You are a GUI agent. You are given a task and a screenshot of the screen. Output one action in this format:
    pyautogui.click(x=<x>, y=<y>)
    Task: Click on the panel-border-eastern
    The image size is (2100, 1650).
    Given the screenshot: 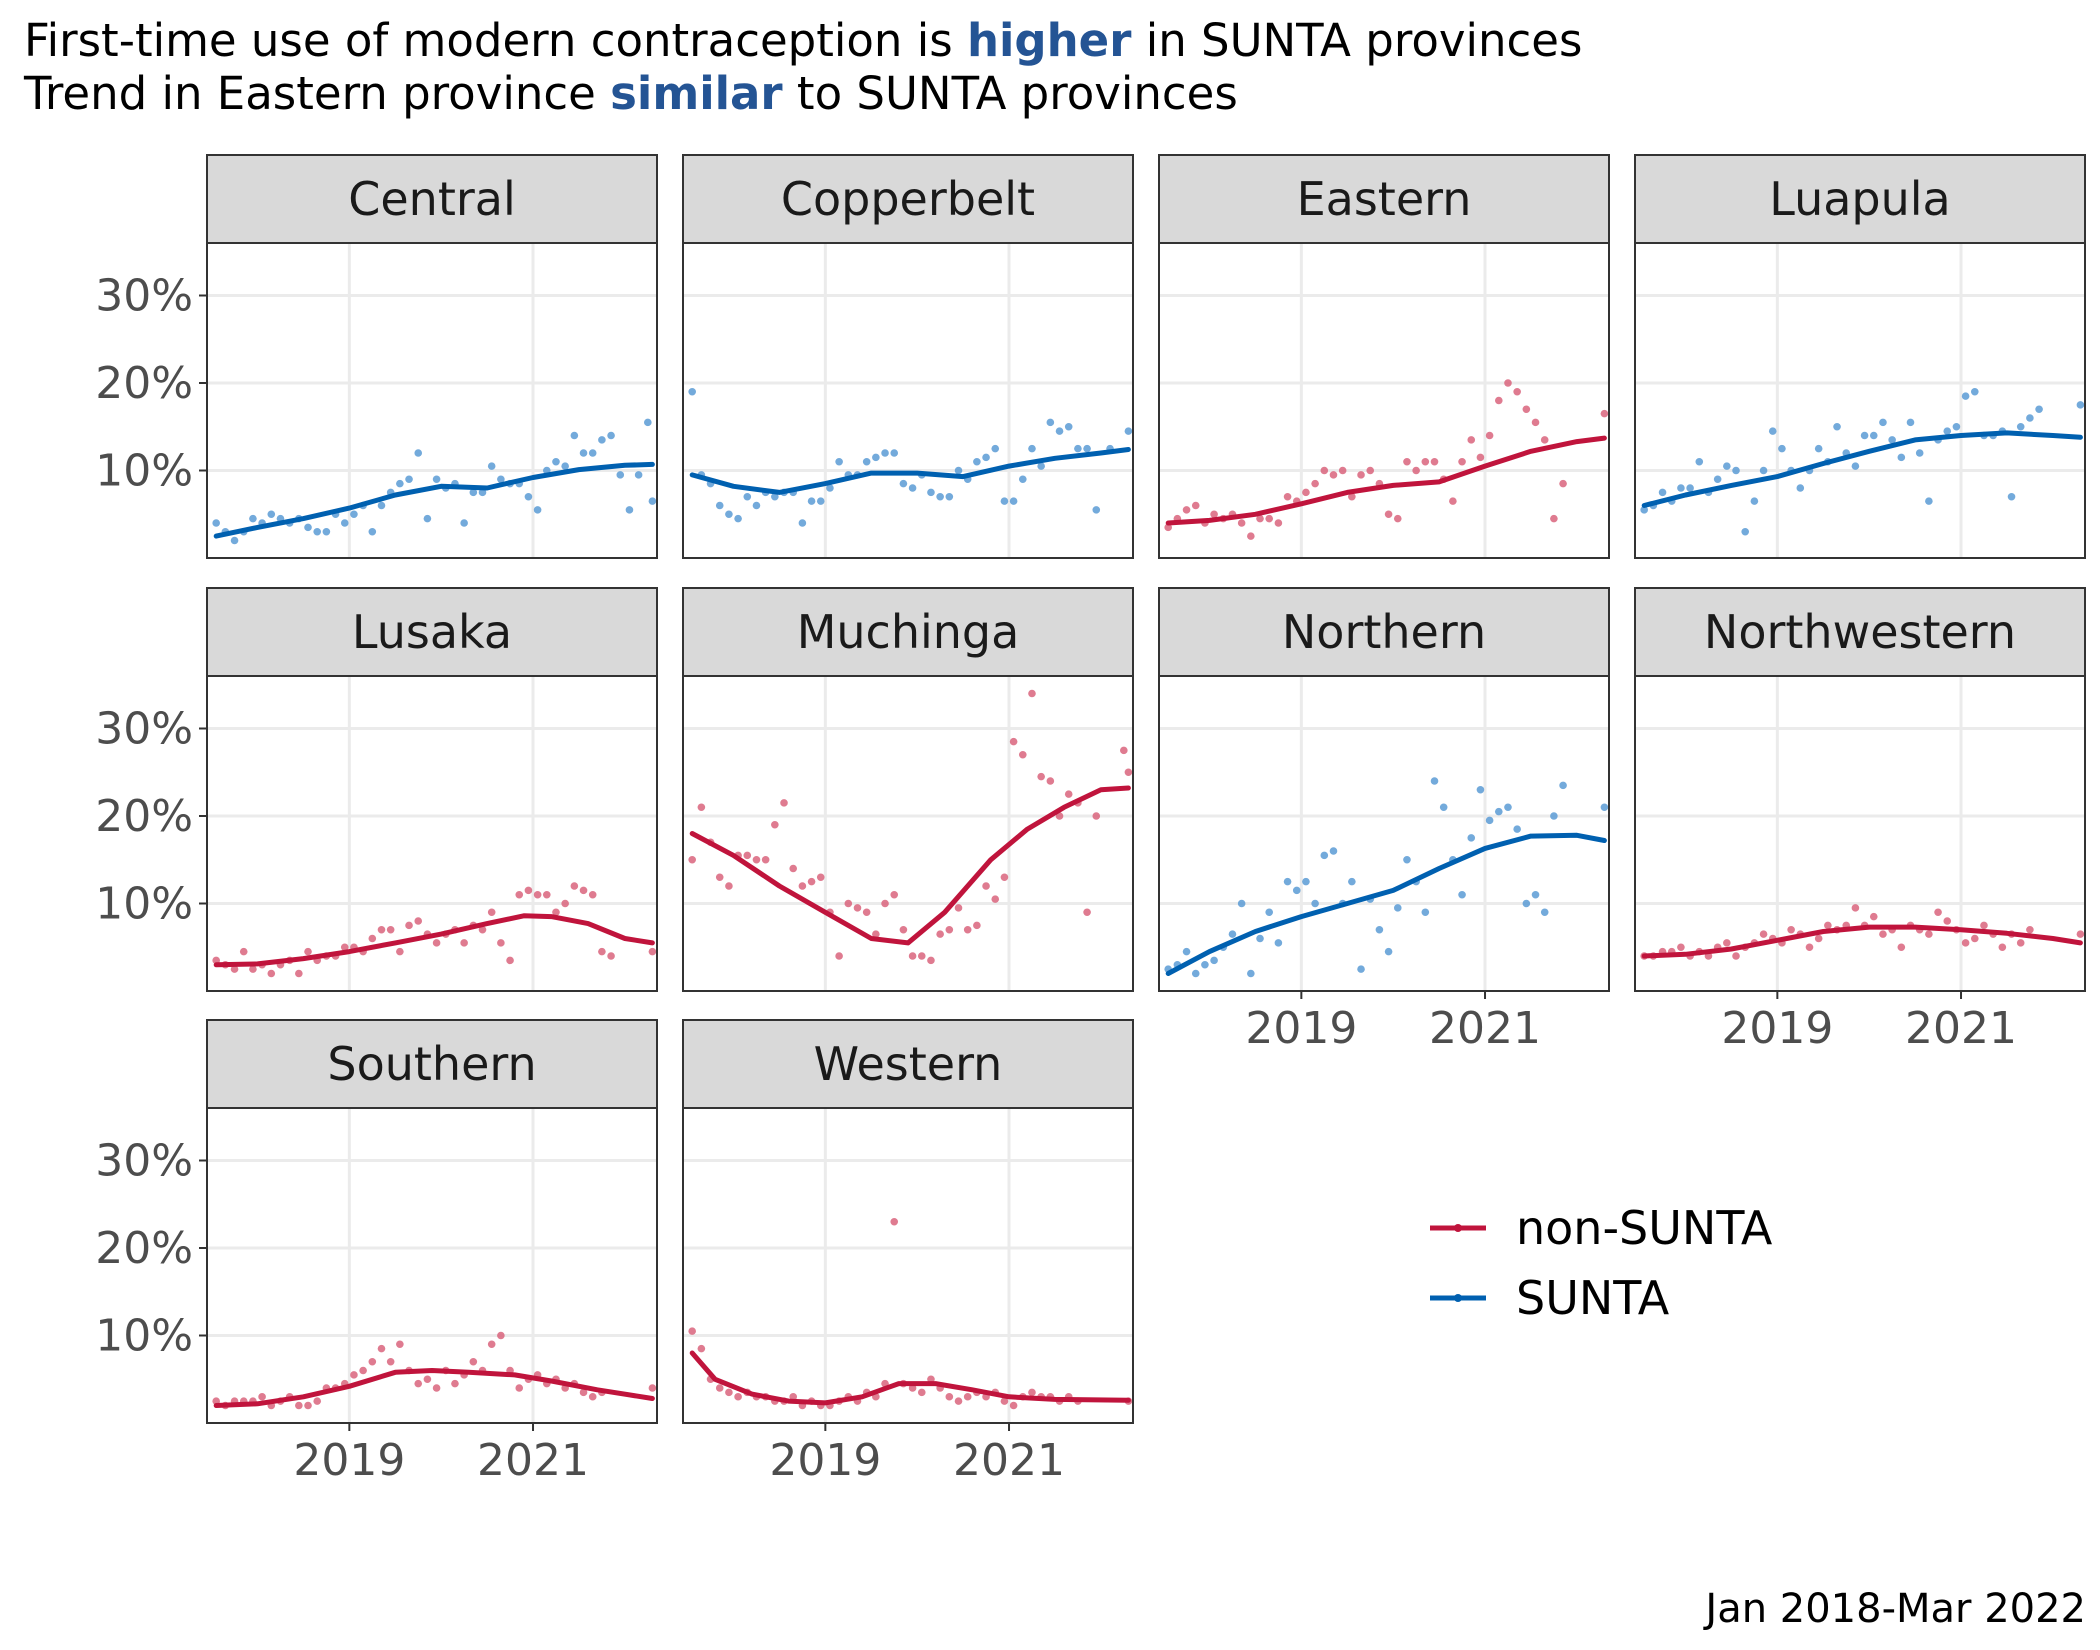 What is the action you would take?
    pyautogui.click(x=1384, y=400)
    